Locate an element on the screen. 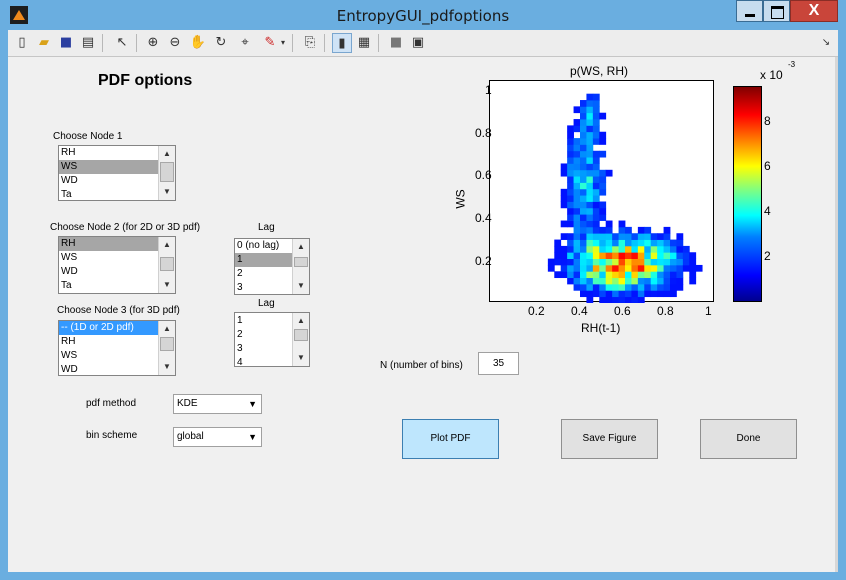 This screenshot has height=580, width=846. zoom-in-icon: ⊕ is located at coordinates (153, 42).